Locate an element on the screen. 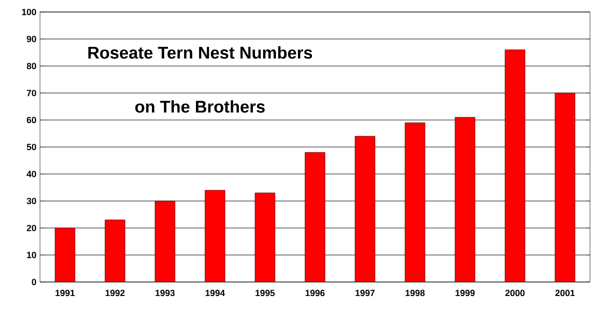 This screenshot has height=315, width=605. x-tick-label: 1991 is located at coordinates (65, 293).